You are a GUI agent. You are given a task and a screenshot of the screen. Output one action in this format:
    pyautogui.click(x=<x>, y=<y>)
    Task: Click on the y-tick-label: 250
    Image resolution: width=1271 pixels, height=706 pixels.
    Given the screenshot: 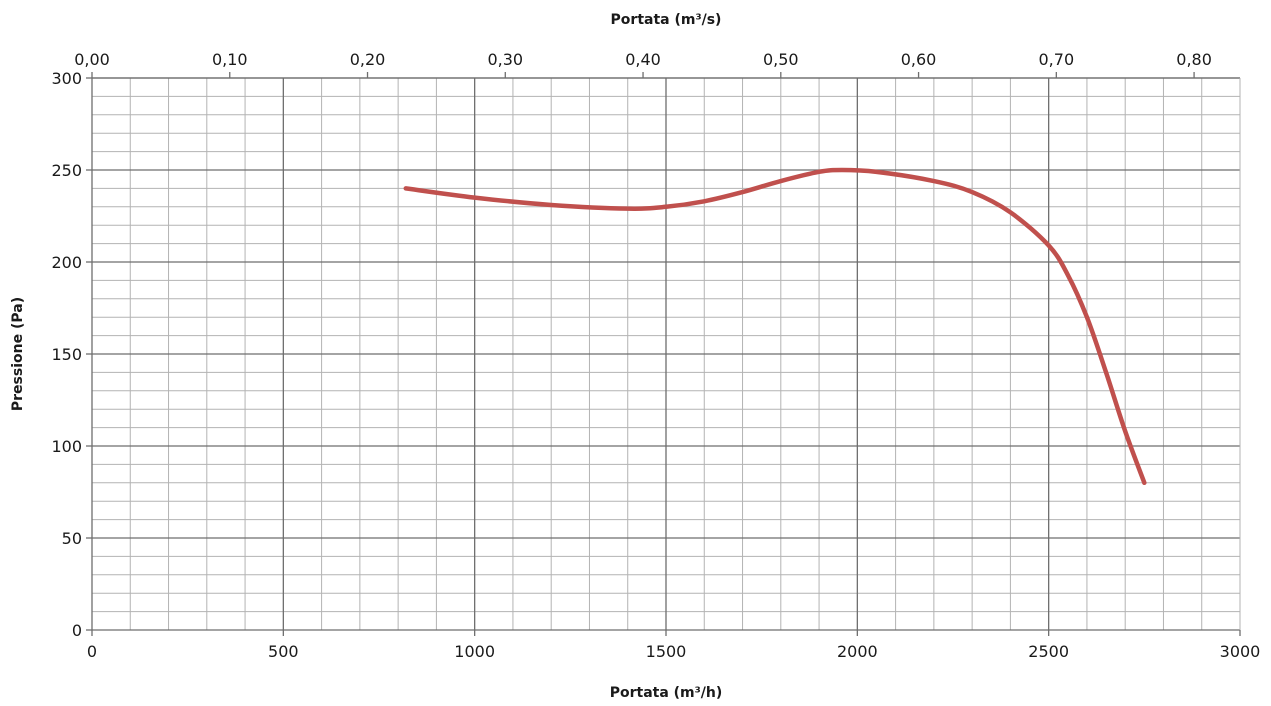 What is the action you would take?
    pyautogui.click(x=66, y=170)
    